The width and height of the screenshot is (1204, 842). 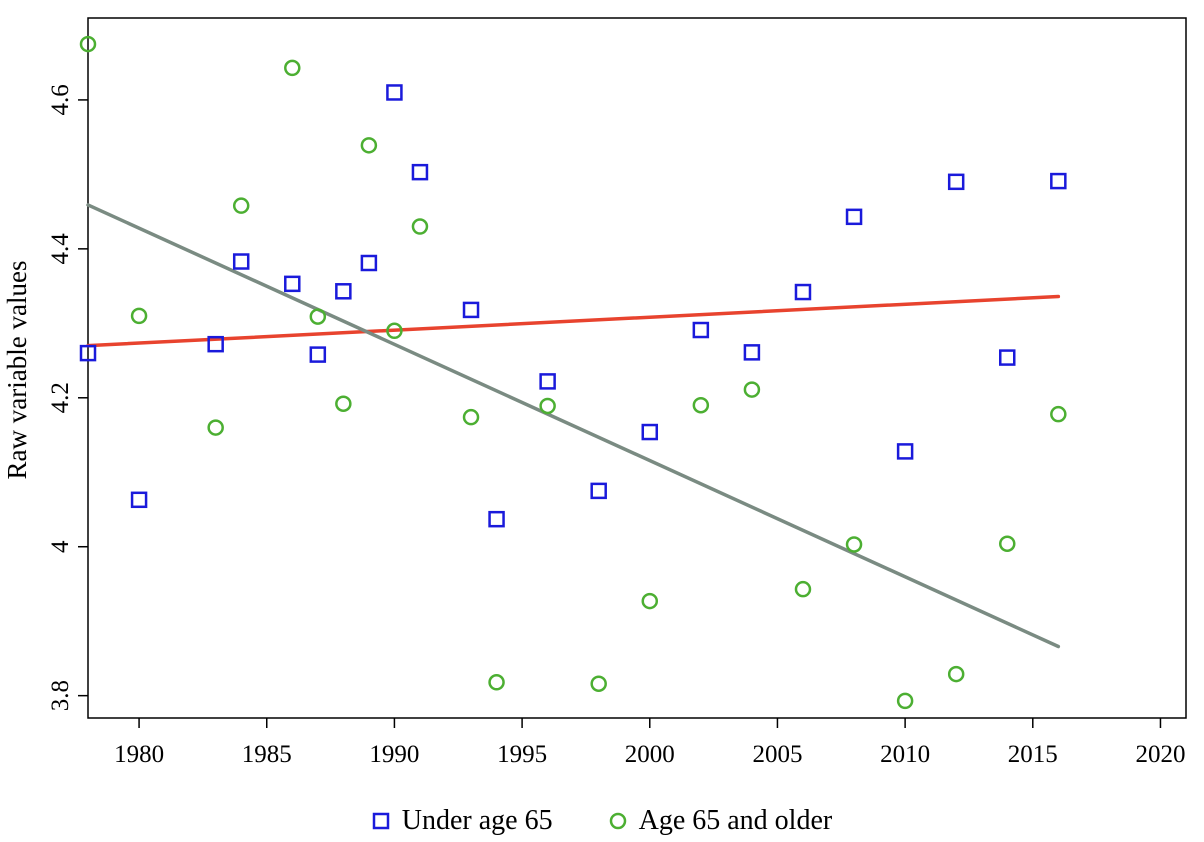 I want to click on legend-entry-under-65: Under age 65, so click(x=462, y=821).